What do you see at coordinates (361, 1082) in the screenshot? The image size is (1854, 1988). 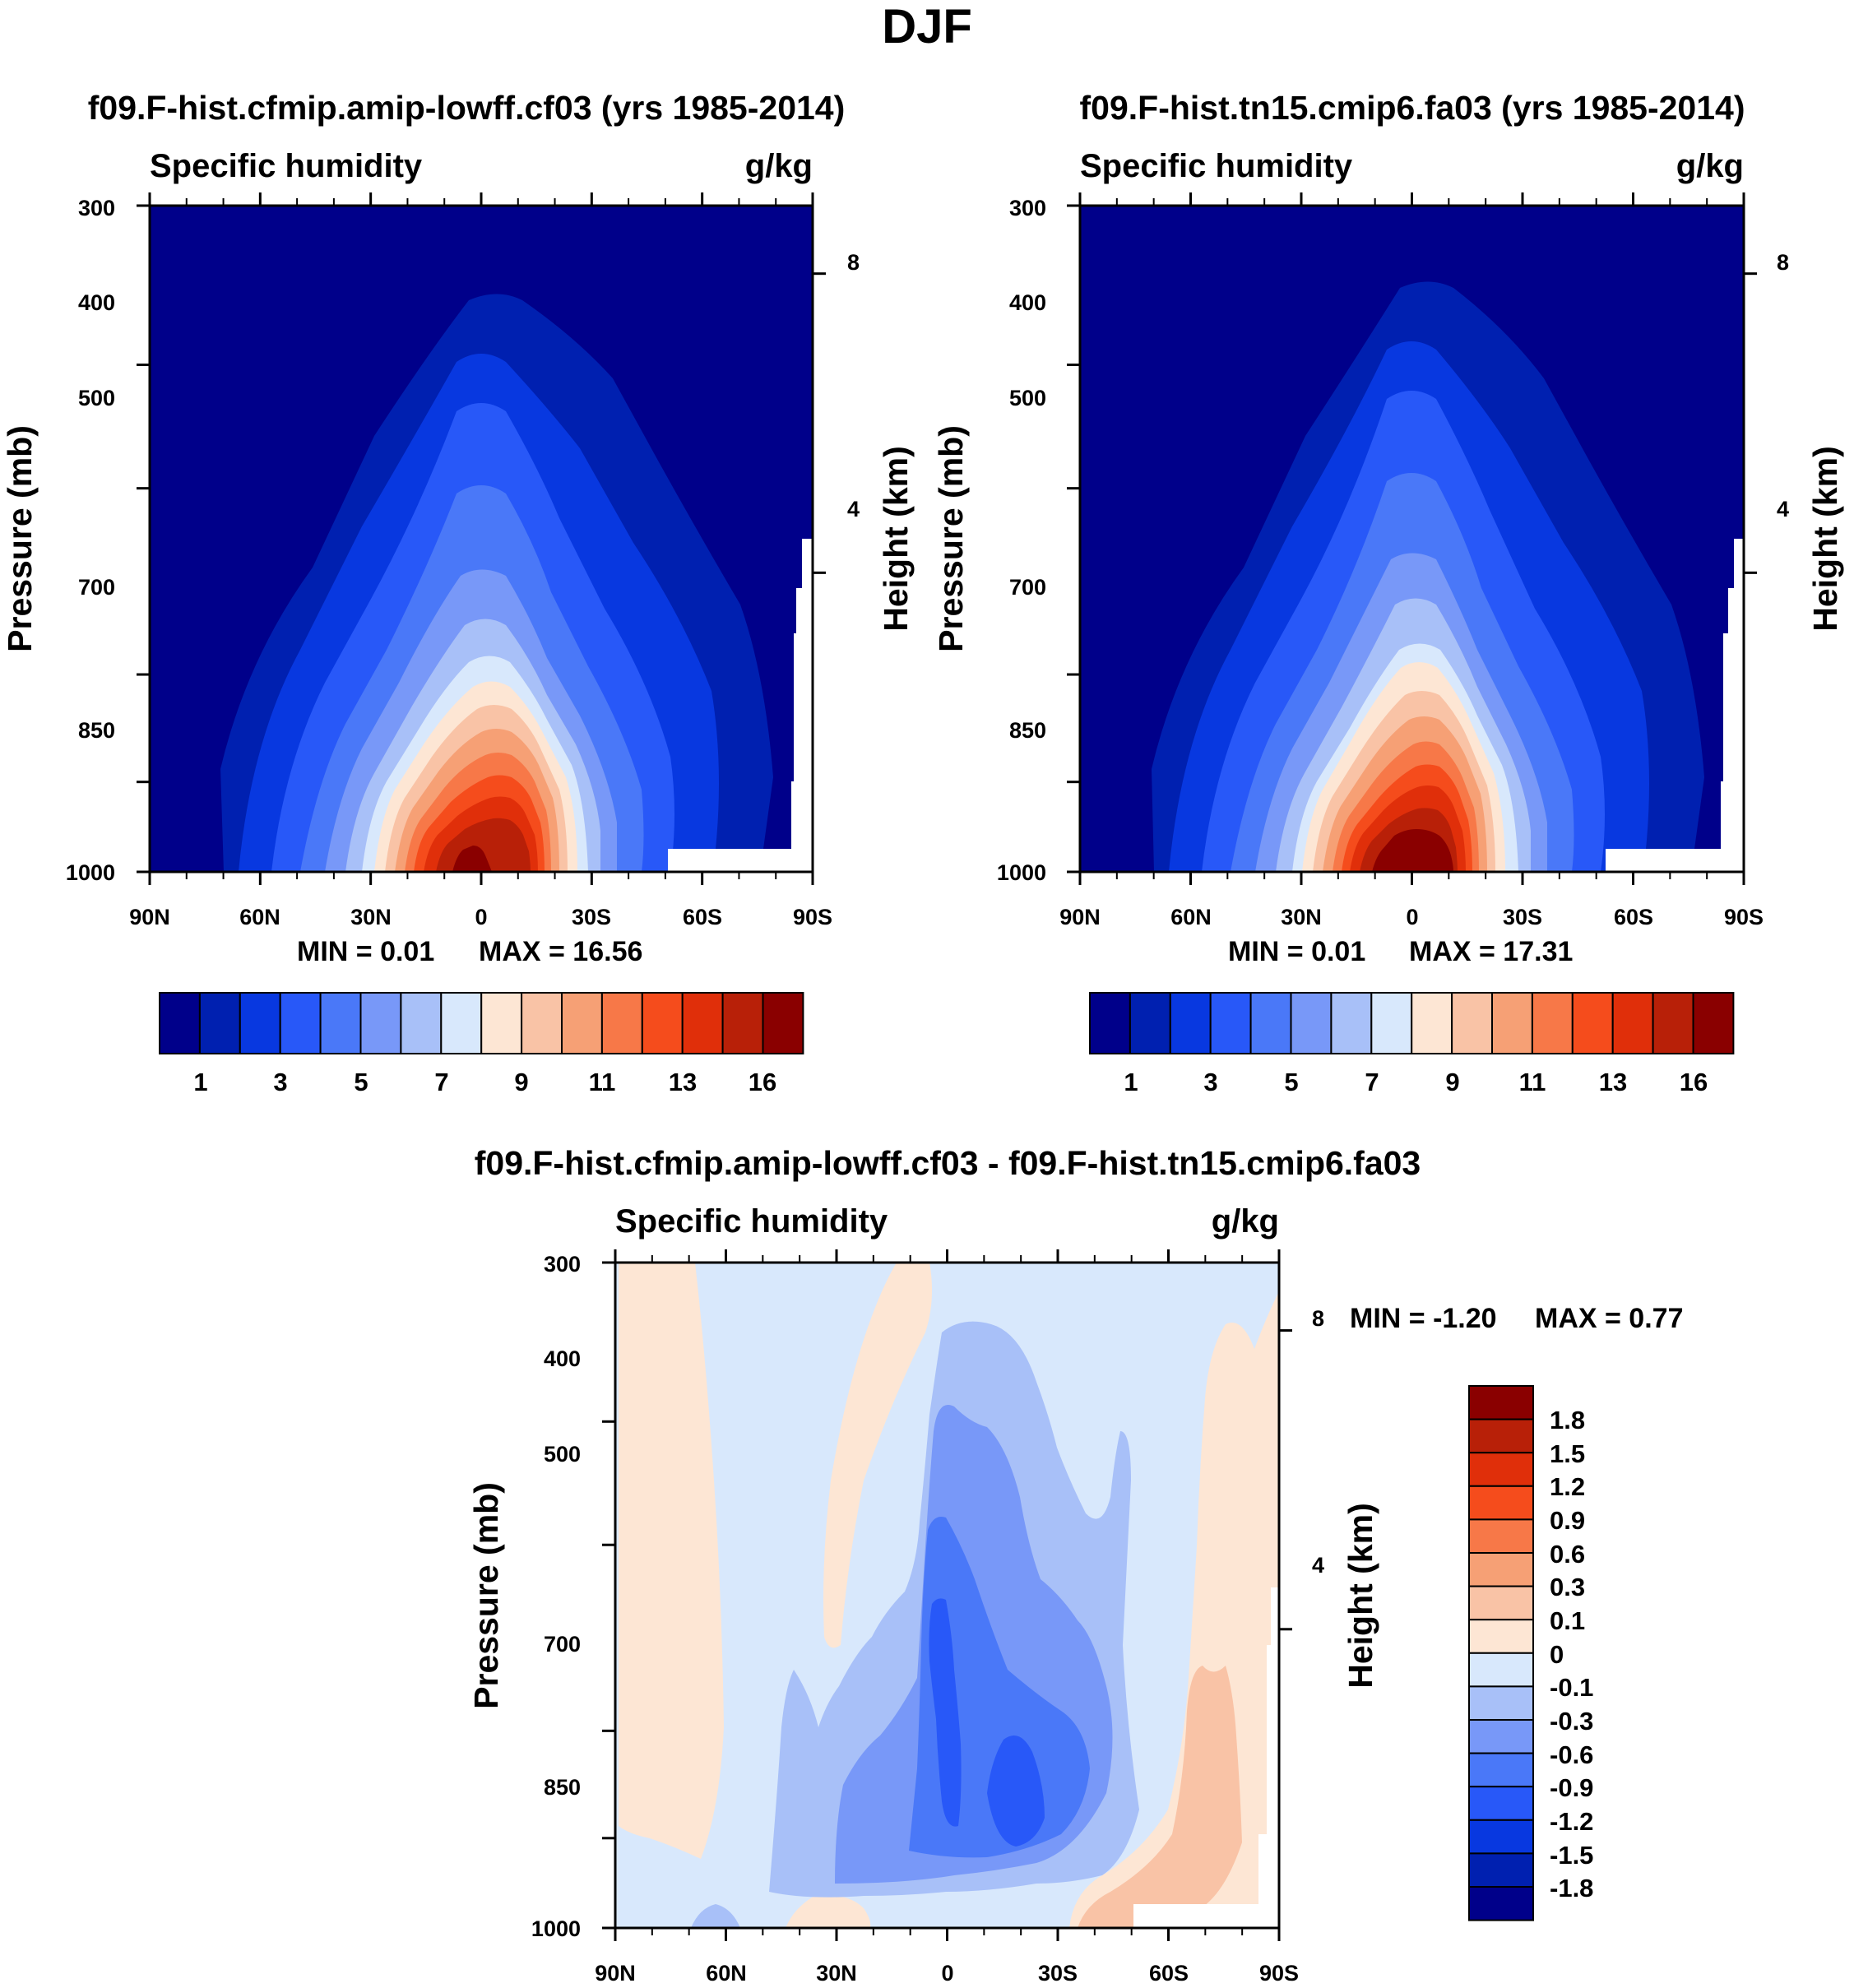 I see `panel-a-colorbar-label: 5` at bounding box center [361, 1082].